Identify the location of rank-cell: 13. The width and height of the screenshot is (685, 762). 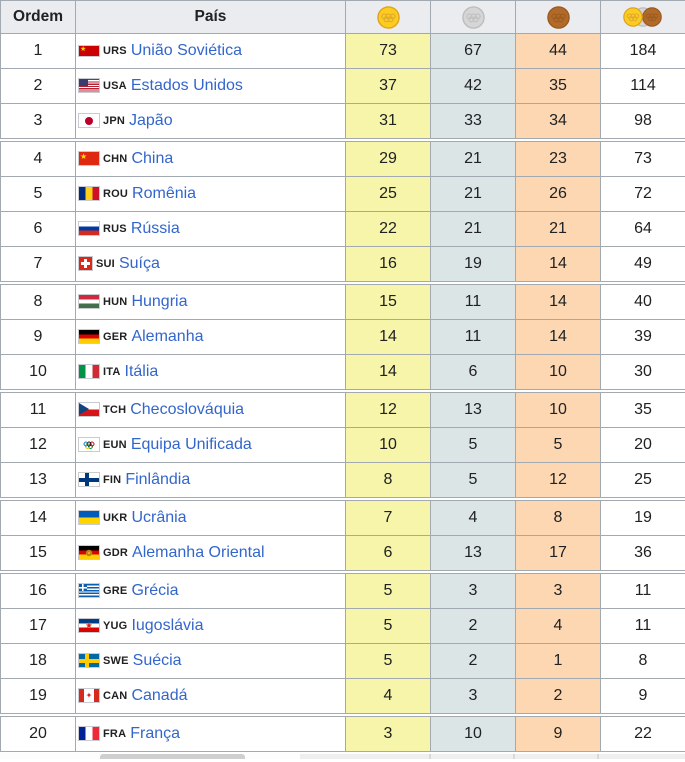
(38, 481).